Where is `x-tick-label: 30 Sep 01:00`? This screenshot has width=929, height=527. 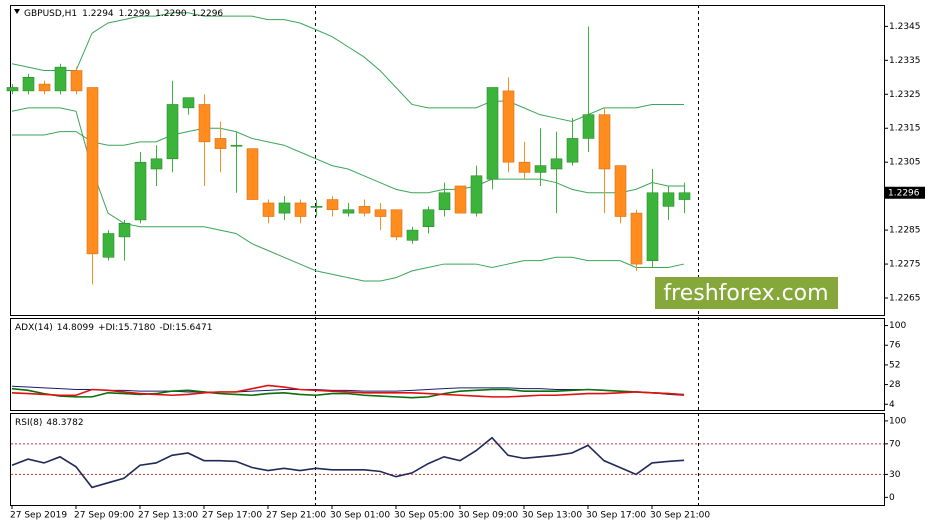
x-tick-label: 30 Sep 01:00 is located at coordinates (360, 516).